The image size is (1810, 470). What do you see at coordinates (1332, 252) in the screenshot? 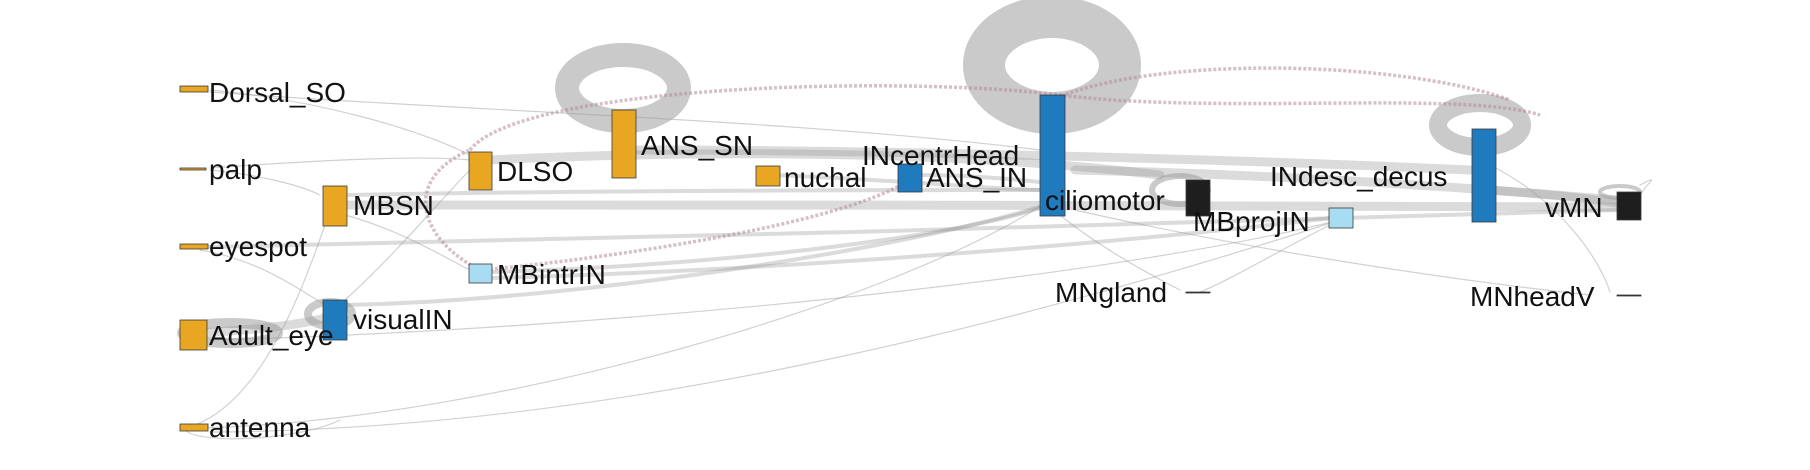
I see `edge-ciliomotor-MNheadV` at bounding box center [1332, 252].